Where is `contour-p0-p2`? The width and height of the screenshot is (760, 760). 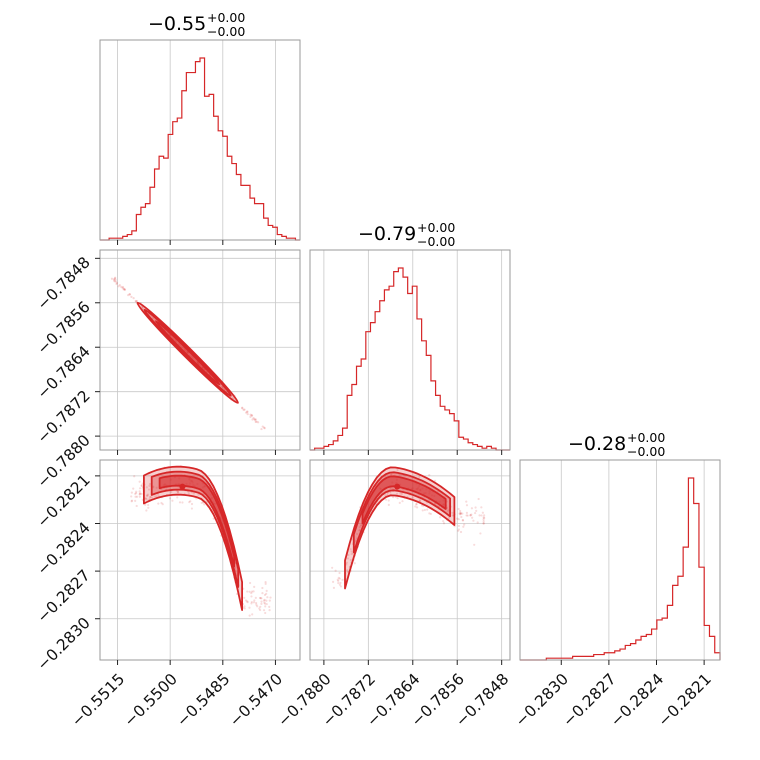
contour-p0-p2 is located at coordinates (201, 541).